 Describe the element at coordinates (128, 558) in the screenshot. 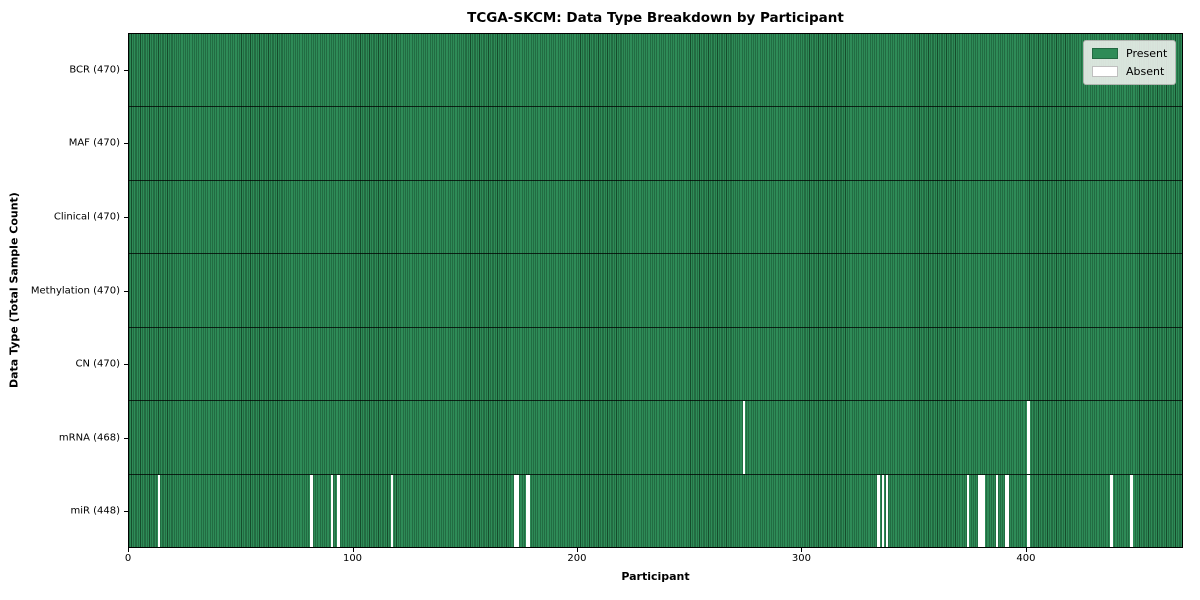

I see `x-tick-label-0: 0` at that location.